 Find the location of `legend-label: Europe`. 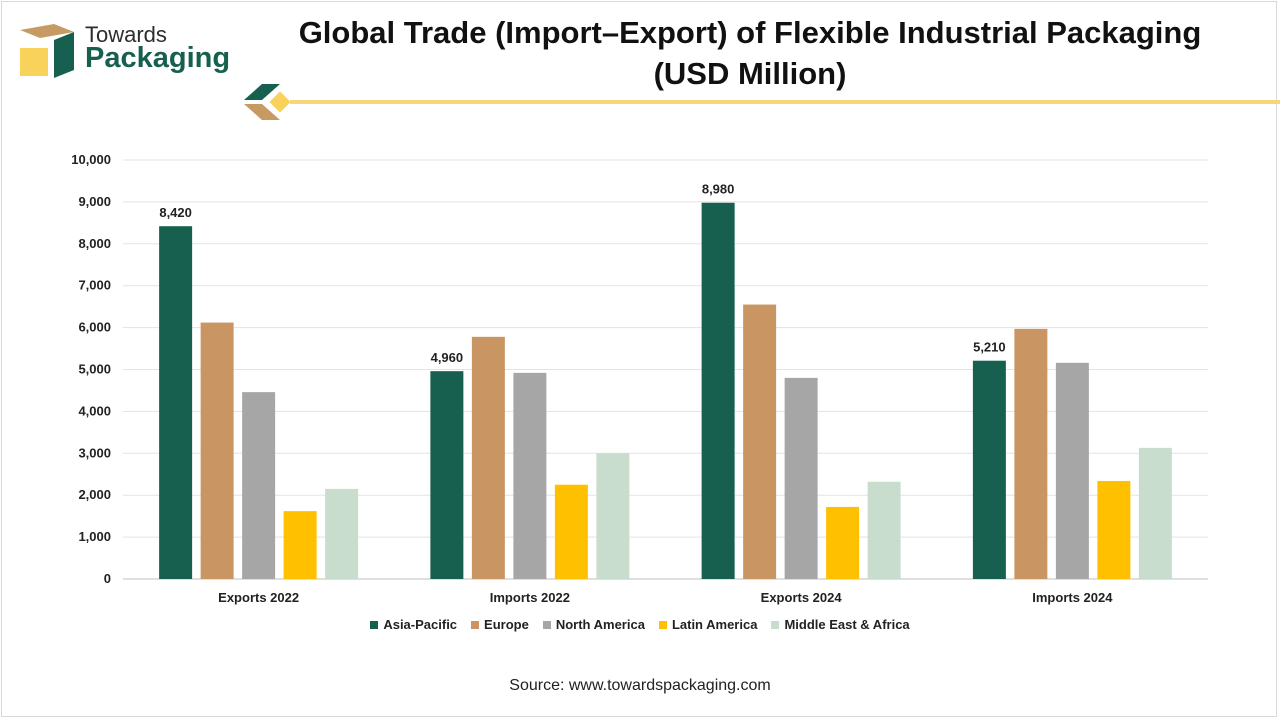

legend-label: Europe is located at coordinates (506, 624).